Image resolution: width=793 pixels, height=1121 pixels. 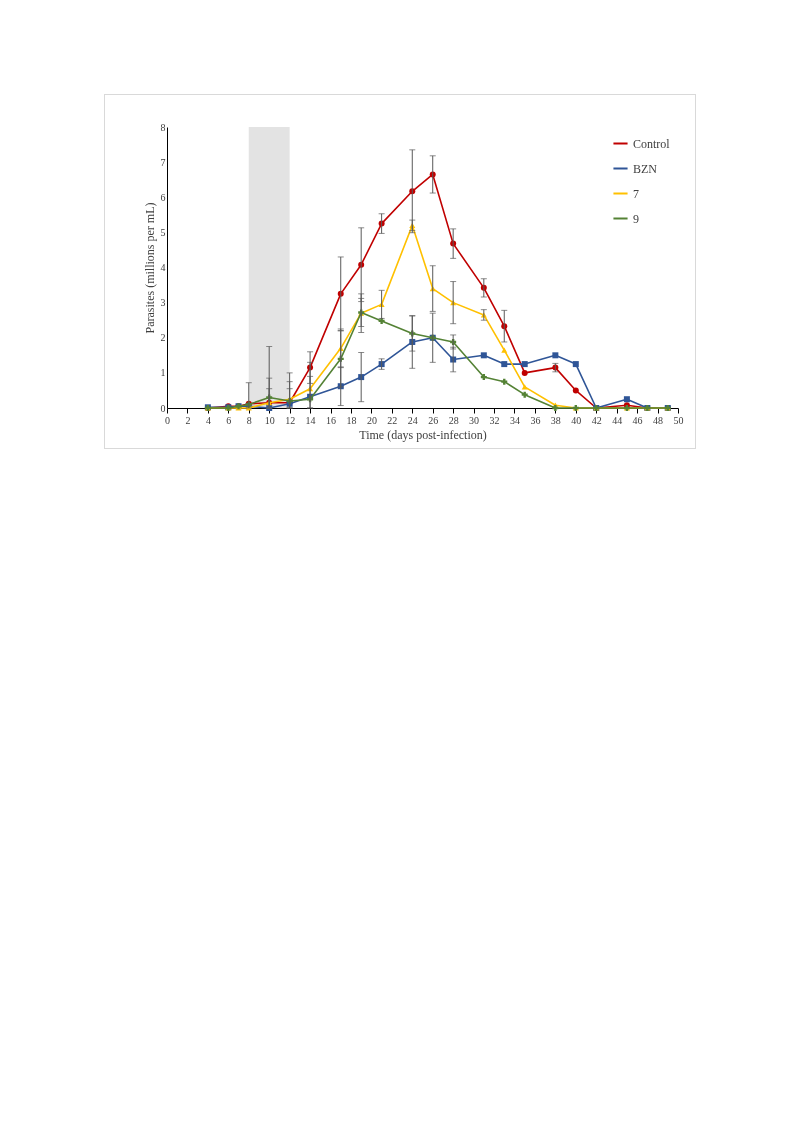 What do you see at coordinates (163, 197) in the screenshot?
I see `y-tick-label: 6` at bounding box center [163, 197].